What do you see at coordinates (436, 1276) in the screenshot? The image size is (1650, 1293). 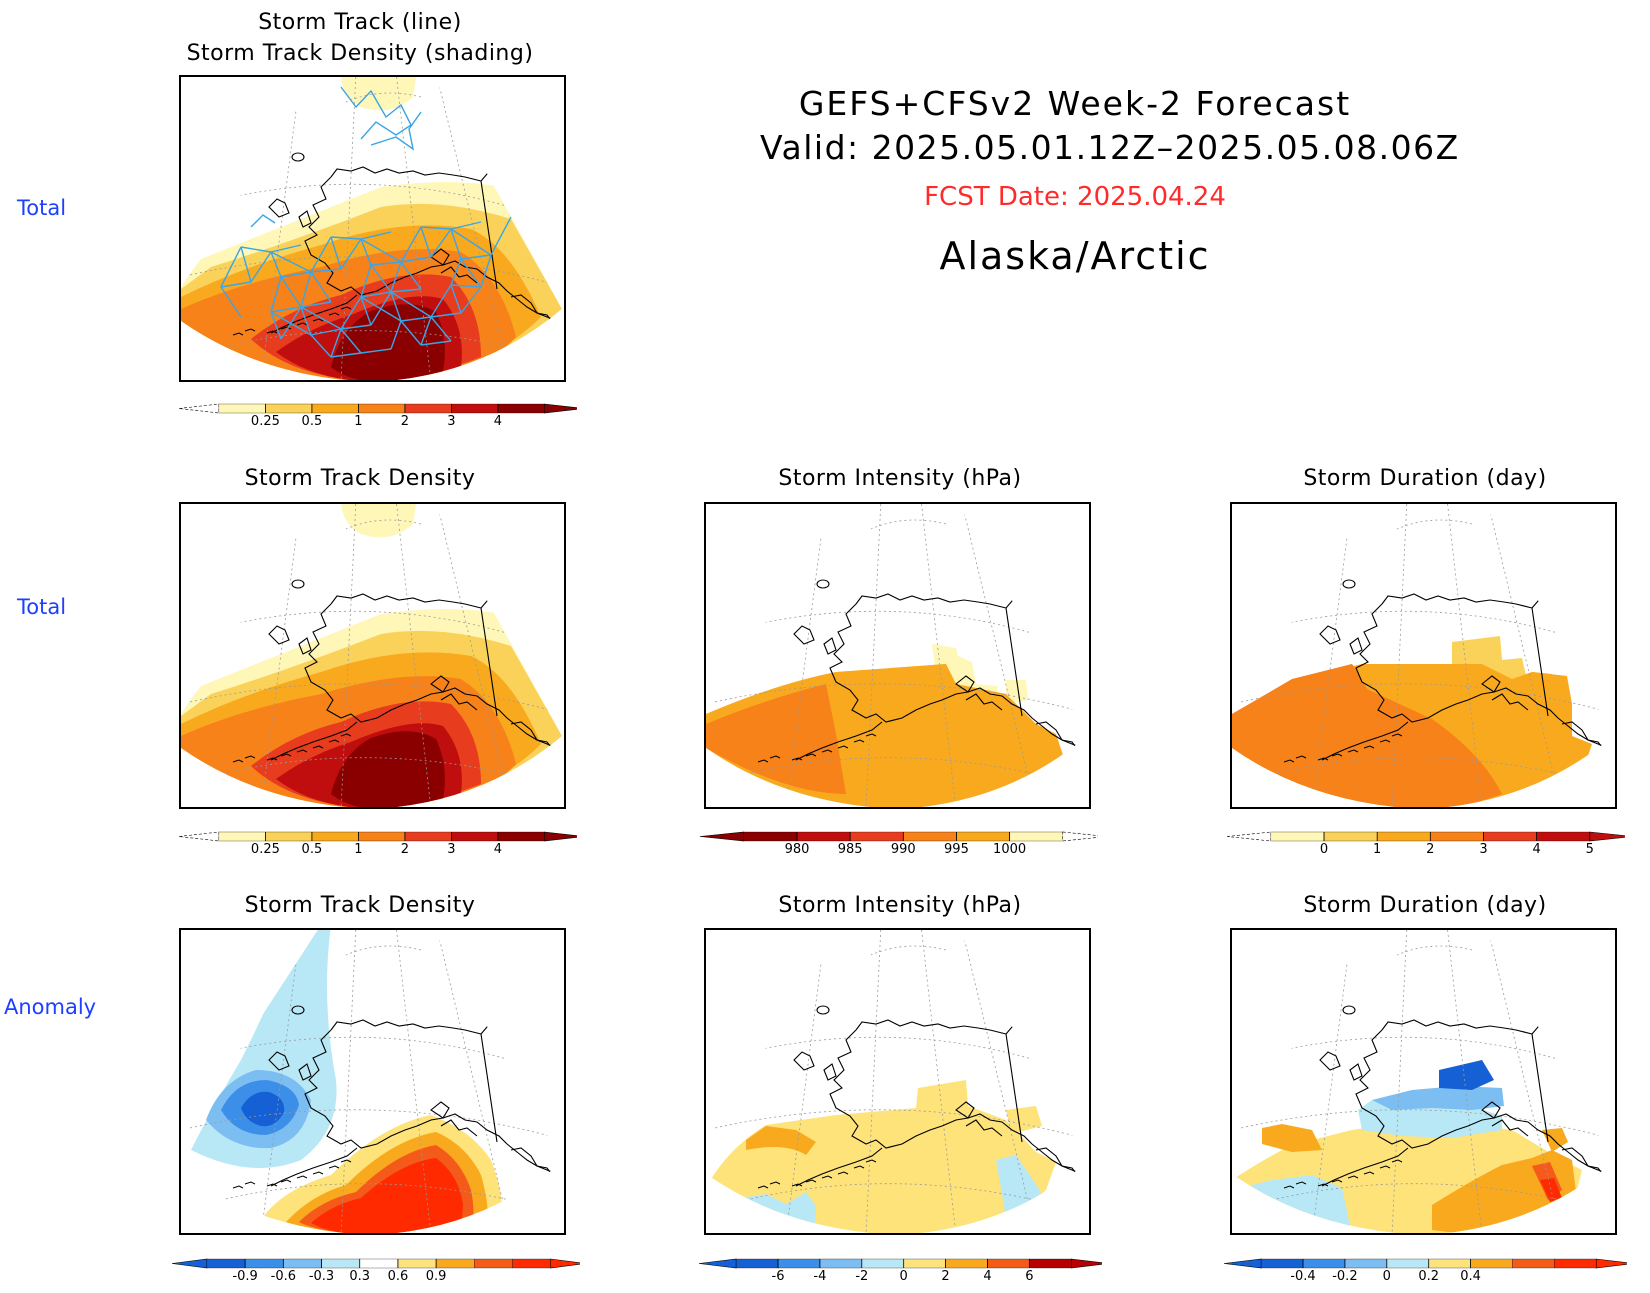 I see `colorbar-tick-label: 0.9` at bounding box center [436, 1276].